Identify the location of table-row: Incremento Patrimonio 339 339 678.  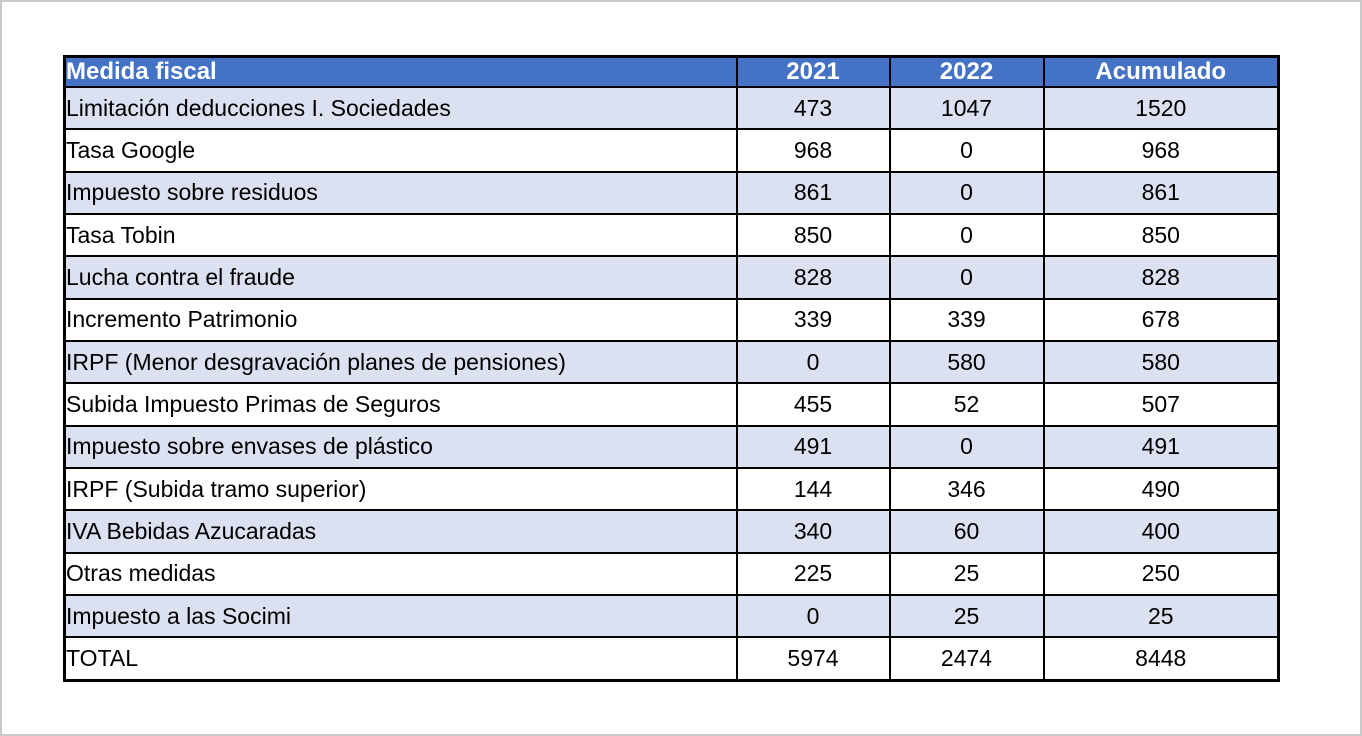
(671, 319).